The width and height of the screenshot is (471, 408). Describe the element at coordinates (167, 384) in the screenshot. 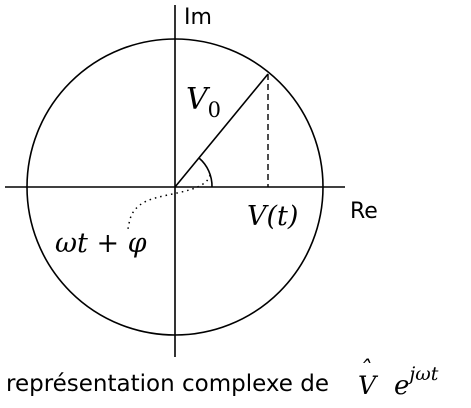

I see `caption-text: représentation complexe de` at that location.